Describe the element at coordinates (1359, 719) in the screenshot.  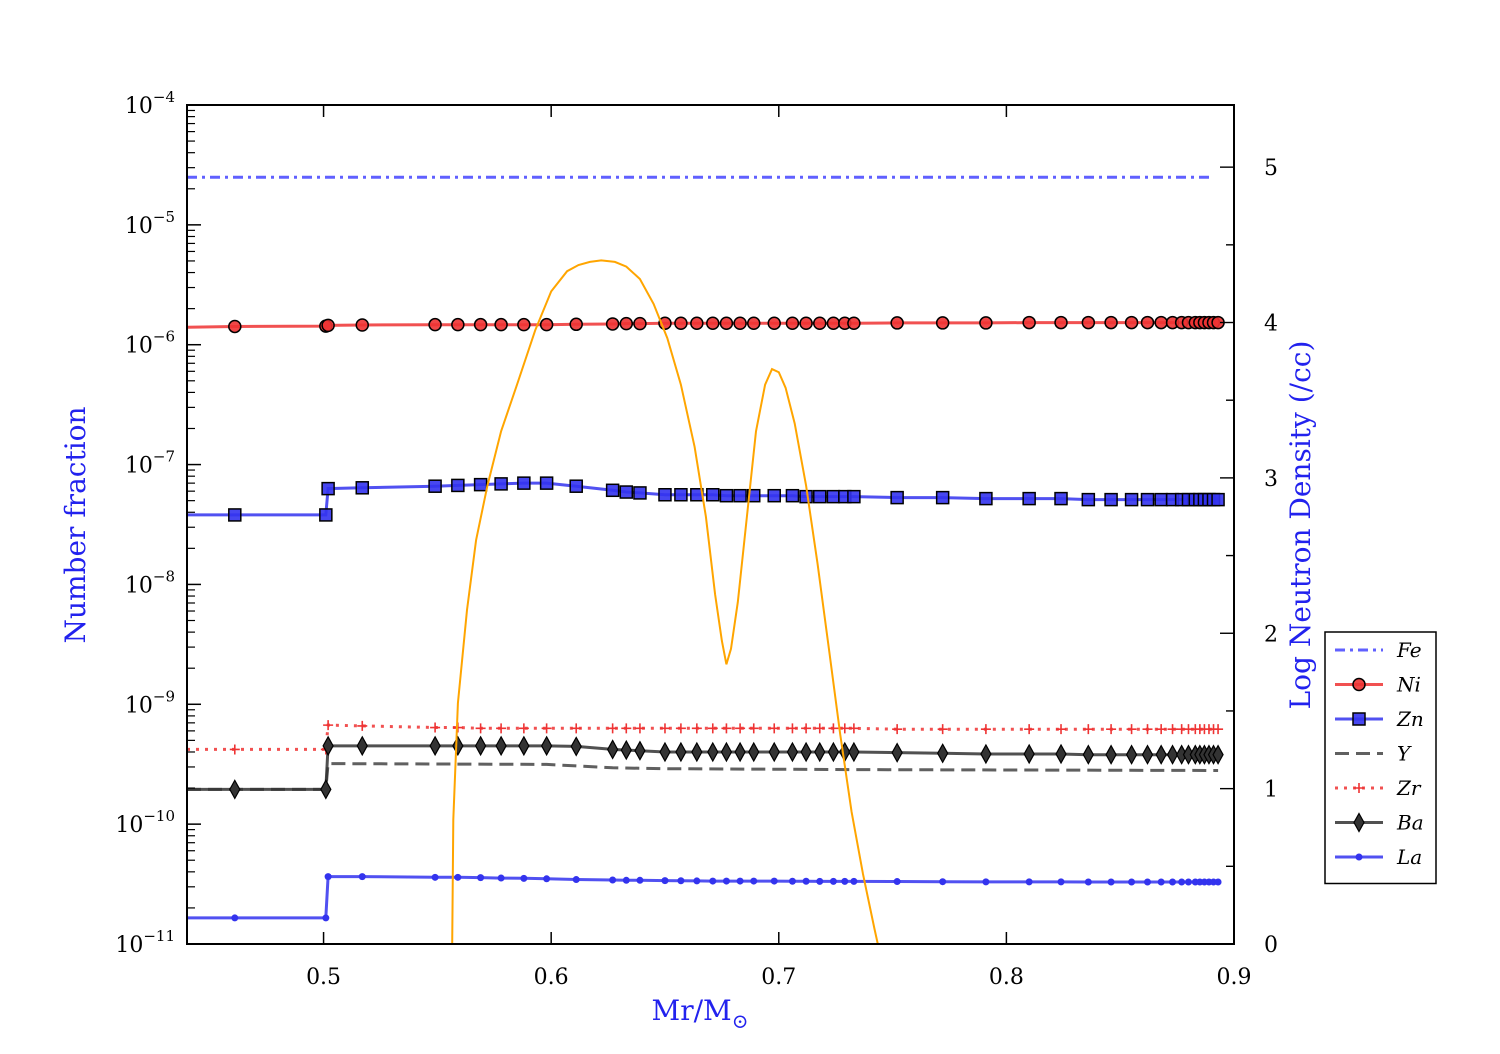
I see `legend-marker-zn` at that location.